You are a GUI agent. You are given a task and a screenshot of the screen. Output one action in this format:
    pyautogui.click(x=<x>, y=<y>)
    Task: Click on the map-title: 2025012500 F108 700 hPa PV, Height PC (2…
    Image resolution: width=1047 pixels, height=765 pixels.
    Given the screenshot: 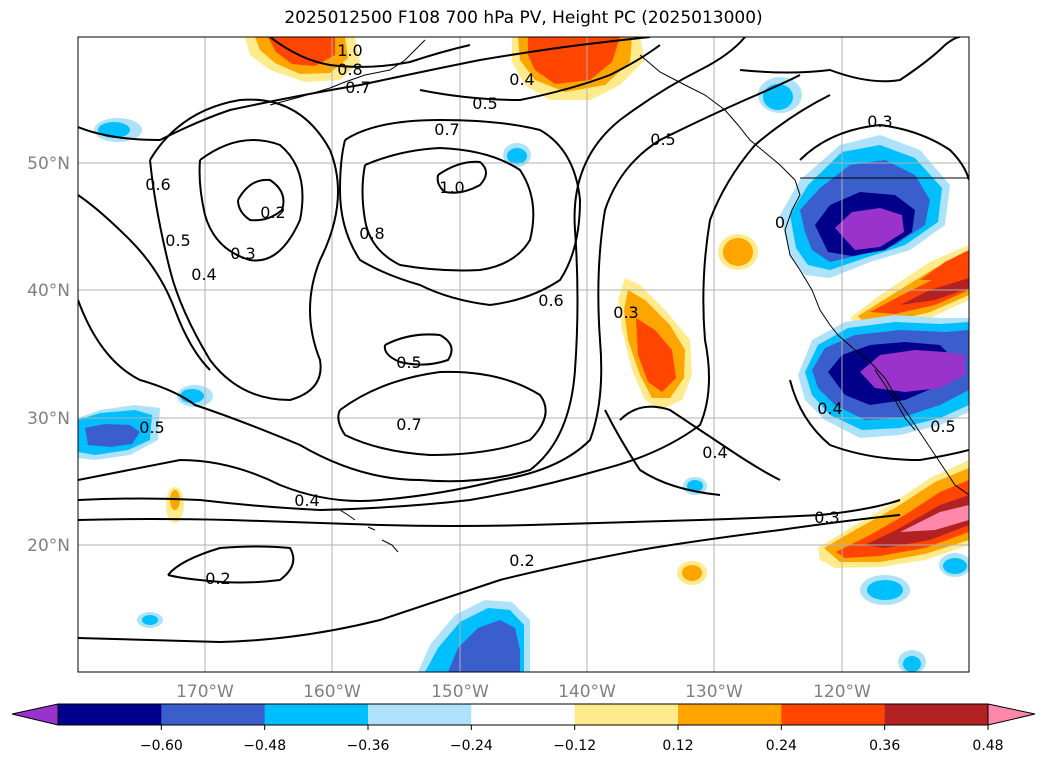 What is the action you would take?
    pyautogui.click(x=523, y=18)
    